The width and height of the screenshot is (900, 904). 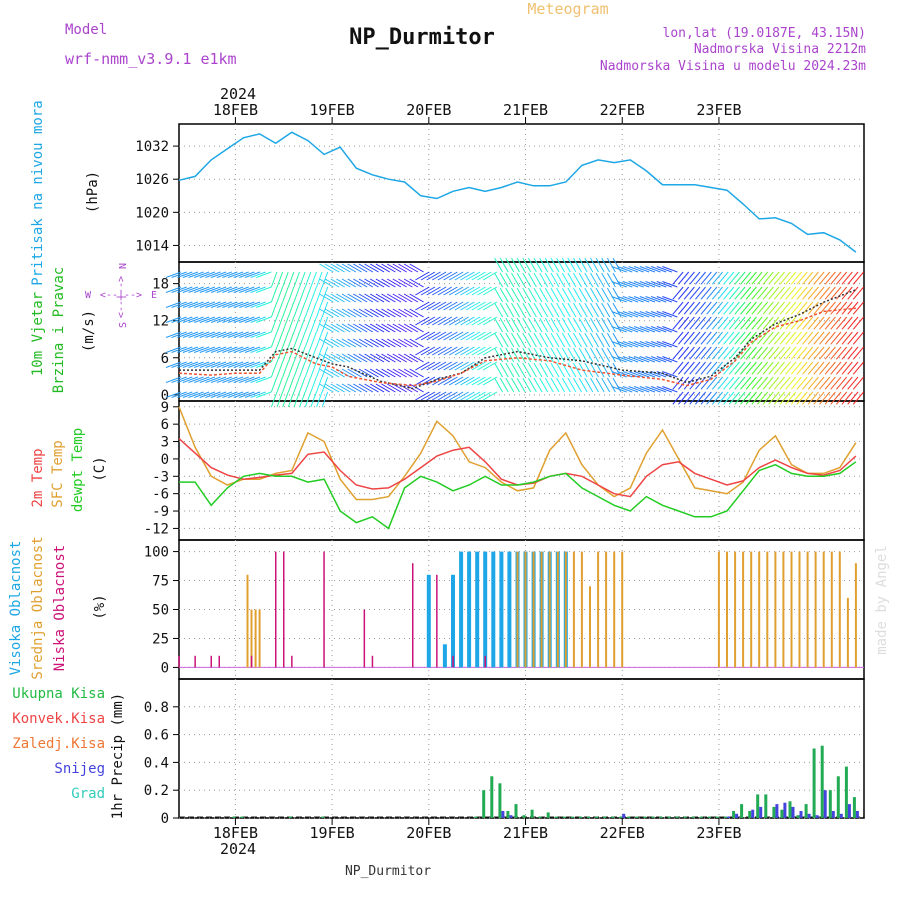 I want to click on wind-barbs, so click(x=514, y=332).